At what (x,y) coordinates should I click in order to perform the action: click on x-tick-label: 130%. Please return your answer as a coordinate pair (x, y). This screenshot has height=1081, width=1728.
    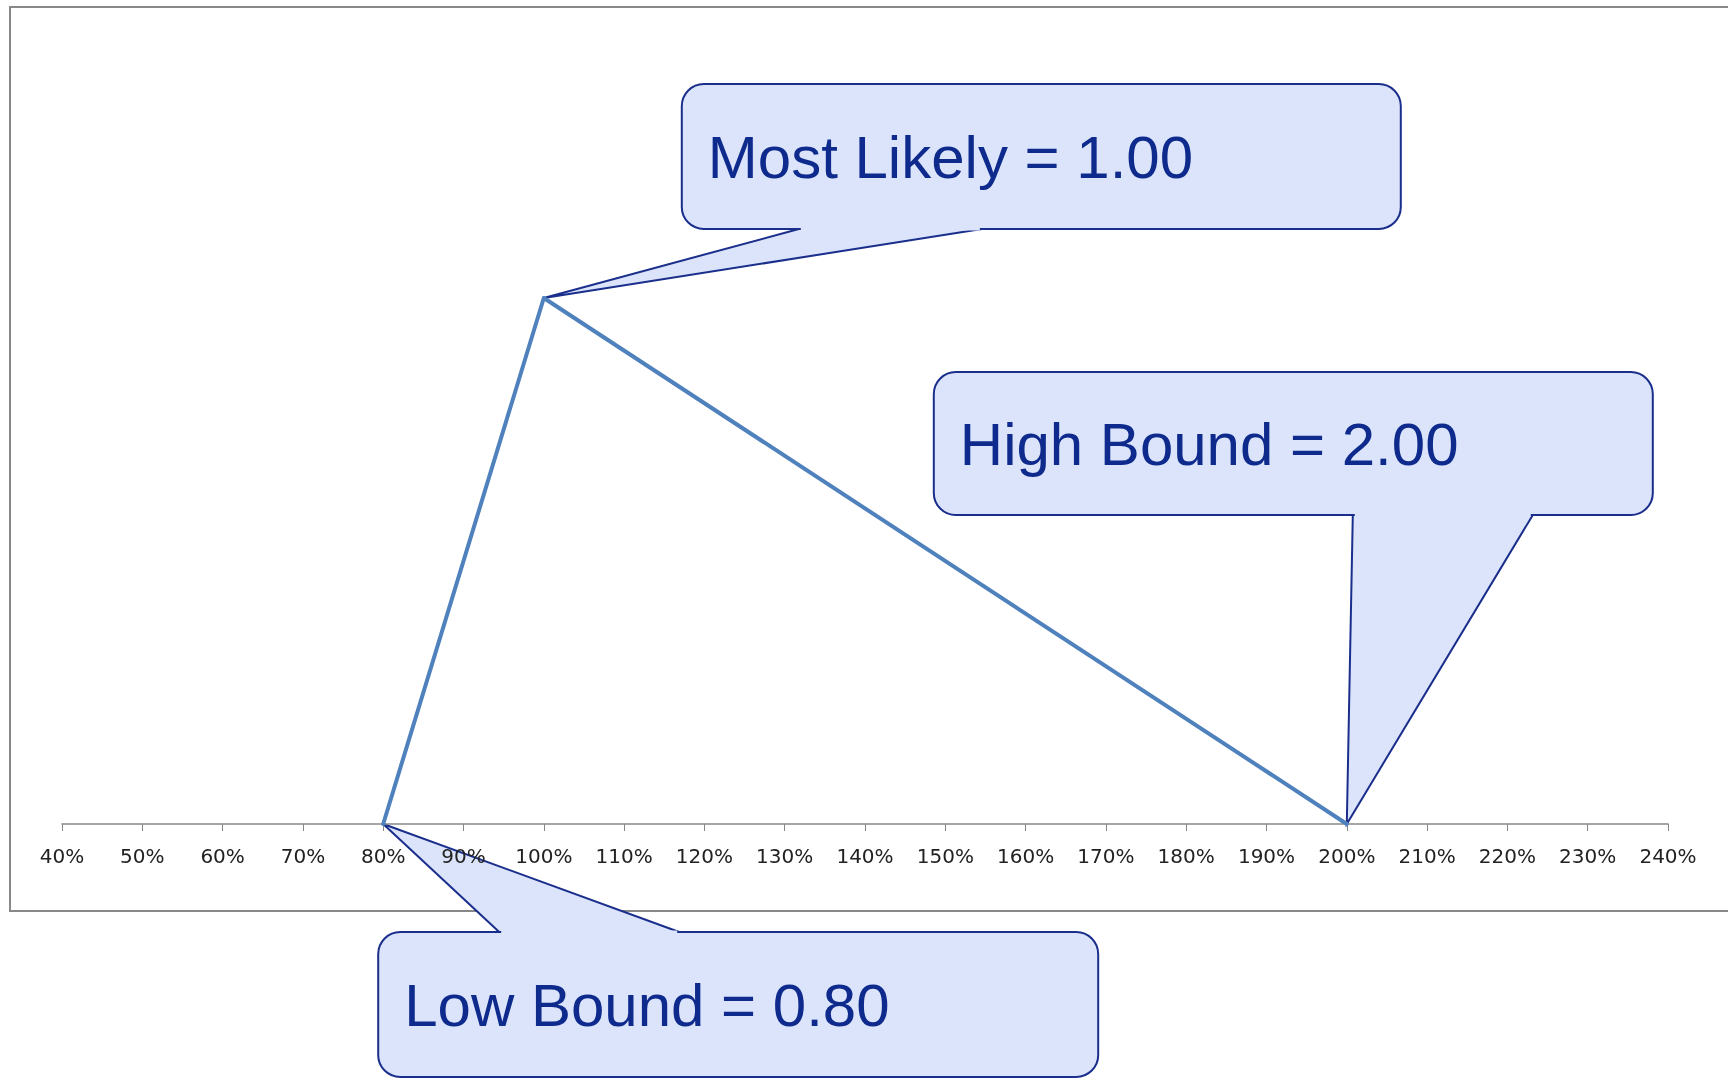
    Looking at the image, I should click on (785, 856).